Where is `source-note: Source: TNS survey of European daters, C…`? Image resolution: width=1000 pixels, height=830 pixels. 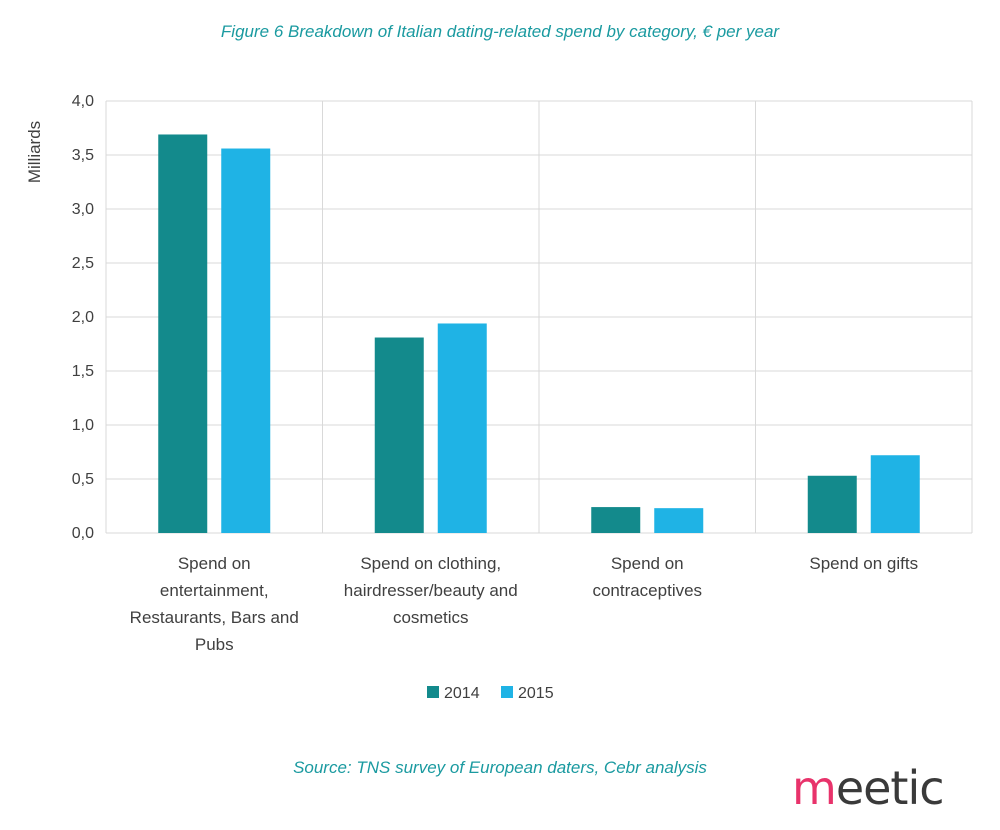
source-note: Source: TNS survey of European daters, C… is located at coordinates (500, 767).